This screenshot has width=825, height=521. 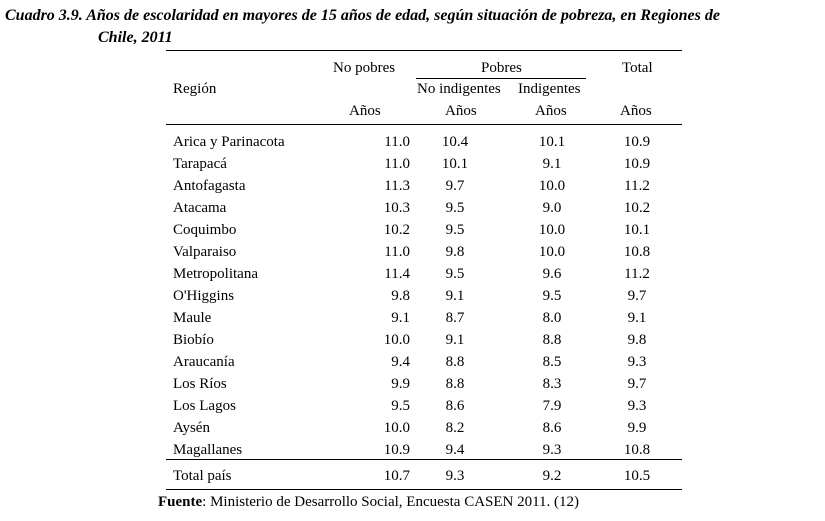 I want to click on indigentes-cell: 8.0, so click(x=552, y=318).